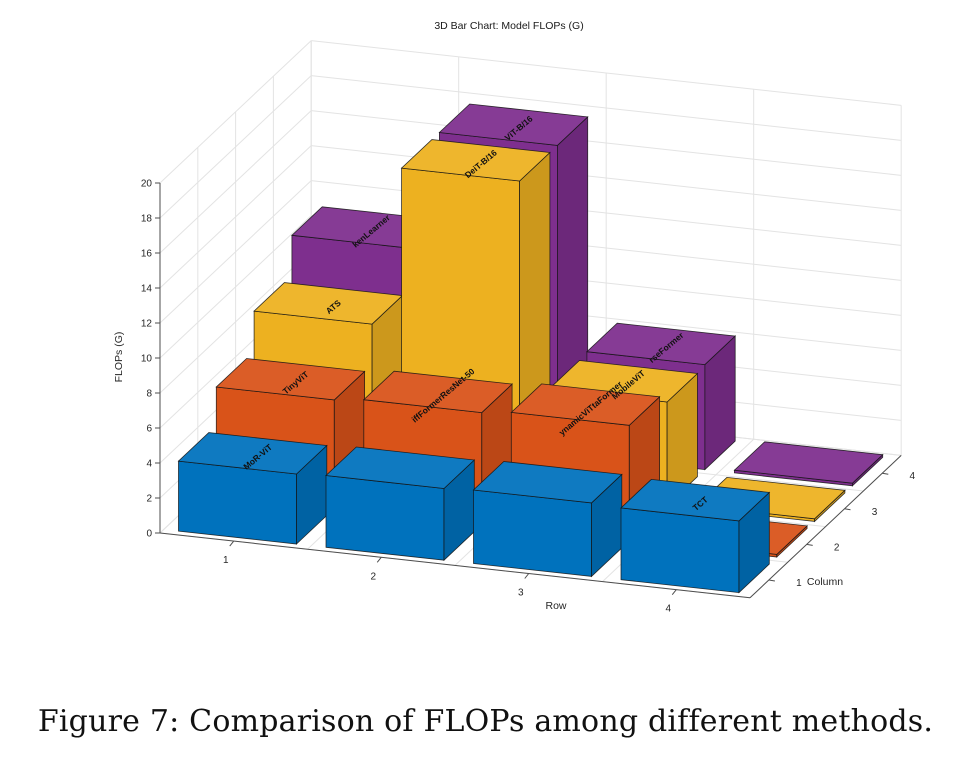 The height and width of the screenshot is (764, 971). Describe the element at coordinates (455, 565) in the screenshot. I see `x-axis-line` at that location.